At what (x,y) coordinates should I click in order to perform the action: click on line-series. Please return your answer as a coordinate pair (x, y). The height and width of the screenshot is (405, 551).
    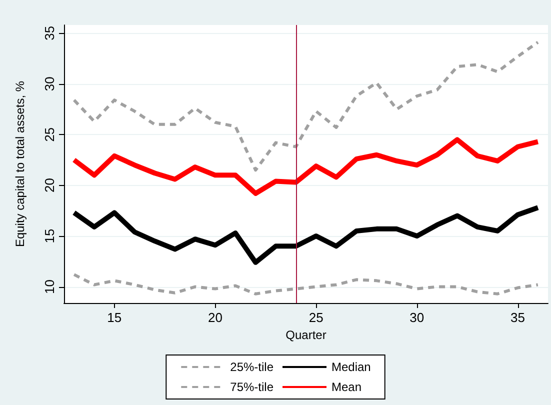
    Looking at the image, I should click on (306, 284).